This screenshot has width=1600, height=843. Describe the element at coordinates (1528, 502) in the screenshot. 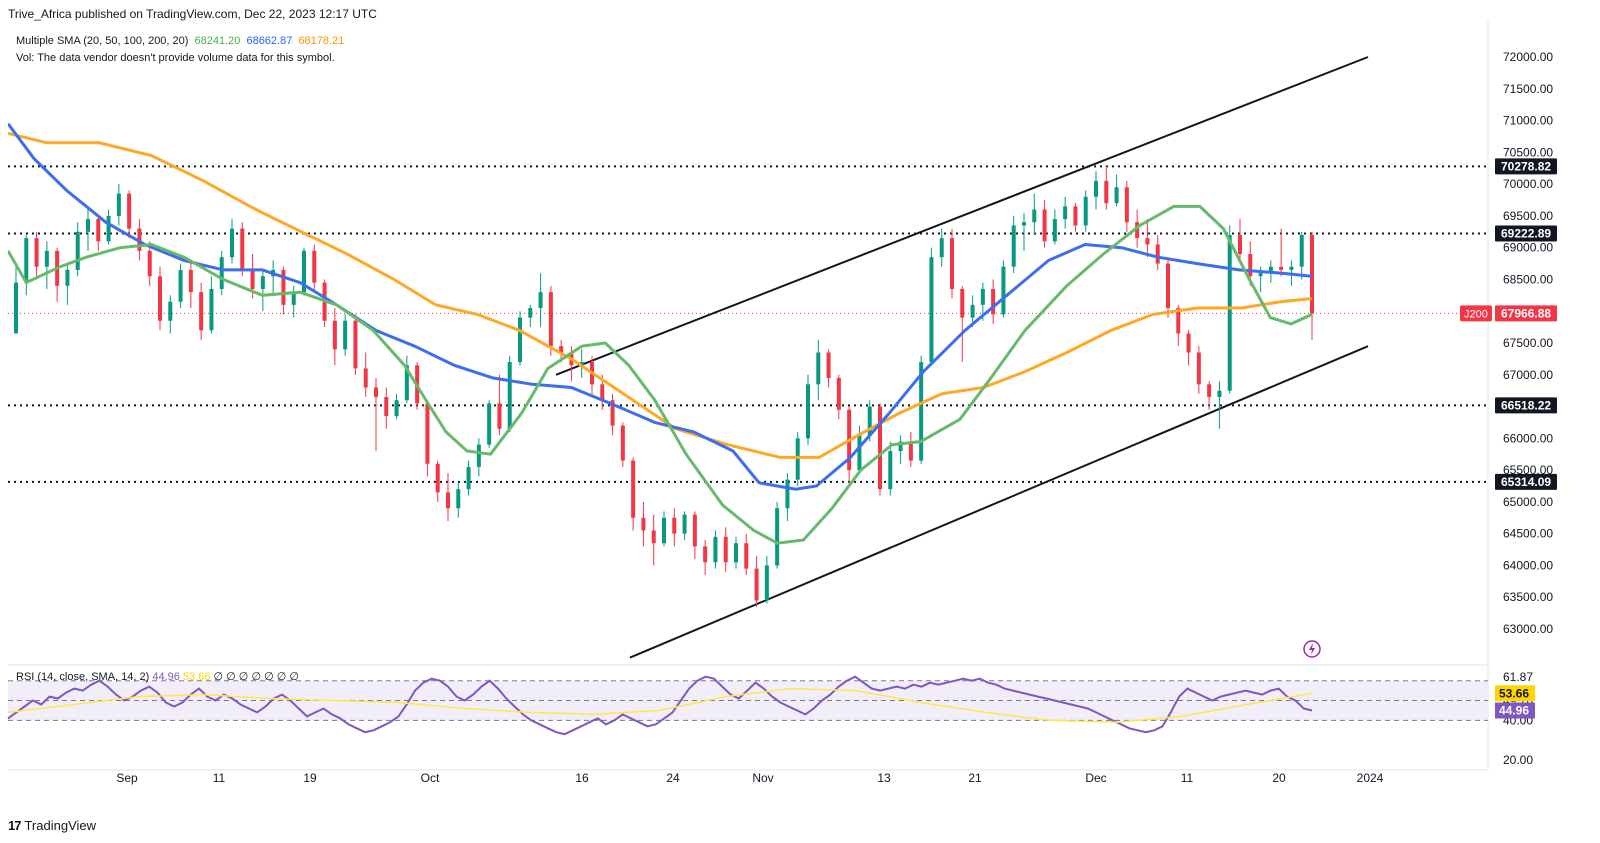

I see `price-tick-label-12: 65000.00` at that location.